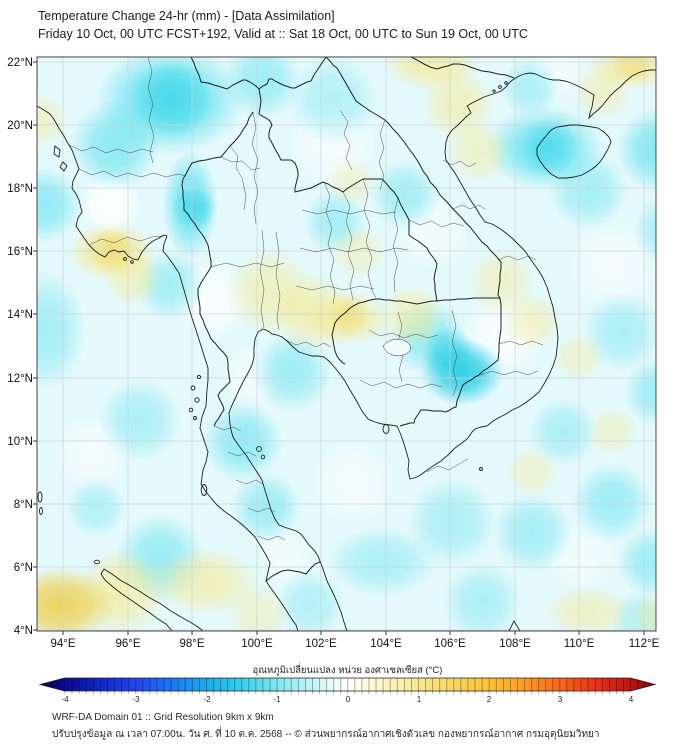 The height and width of the screenshot is (756, 676). Describe the element at coordinates (65, 699) in the screenshot. I see `colorbar-tick: -4` at that location.